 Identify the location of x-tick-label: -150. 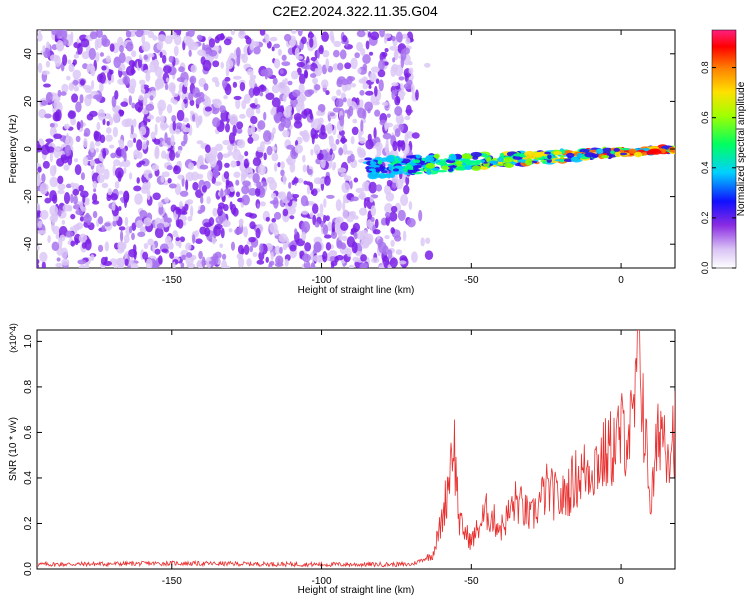
(172, 280).